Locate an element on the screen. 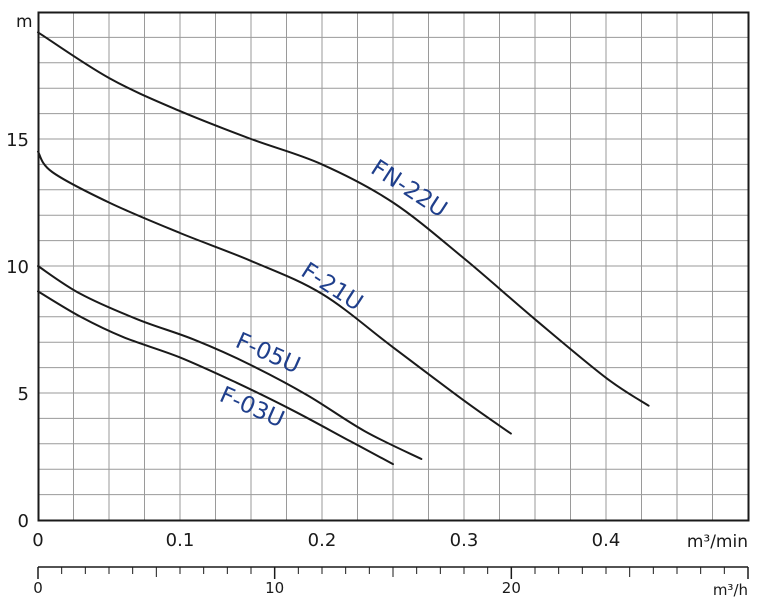  x-tick-label: 0 is located at coordinates (37, 540).